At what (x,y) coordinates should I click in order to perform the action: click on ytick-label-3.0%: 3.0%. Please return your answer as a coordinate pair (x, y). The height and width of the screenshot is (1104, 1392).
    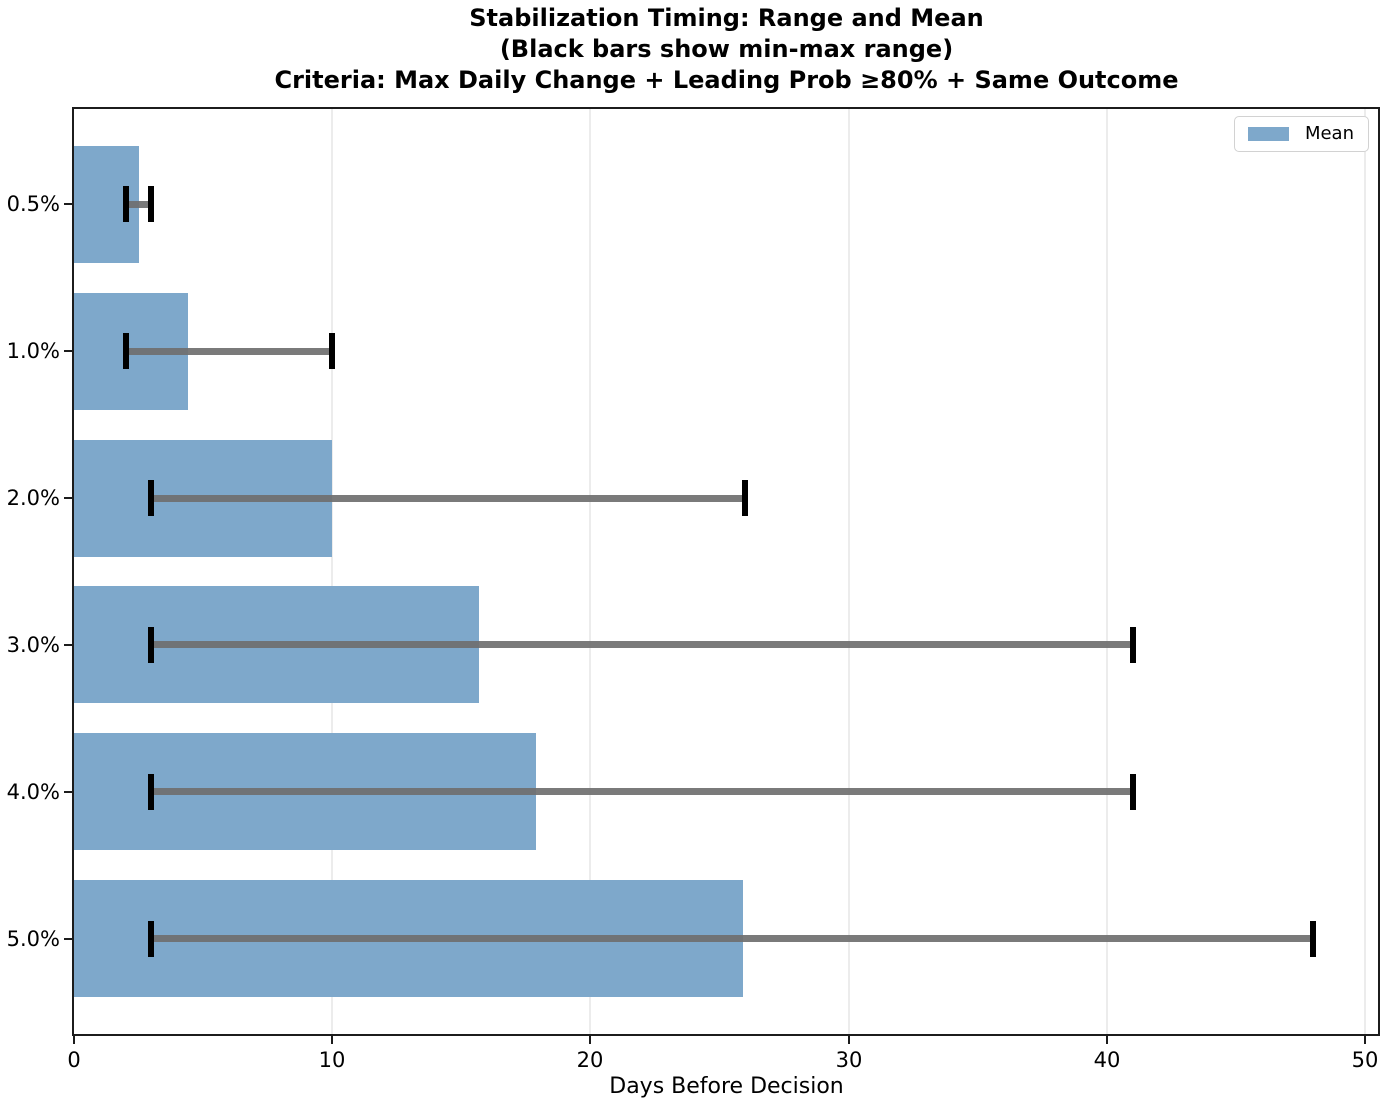
    Looking at the image, I should click on (33, 645).